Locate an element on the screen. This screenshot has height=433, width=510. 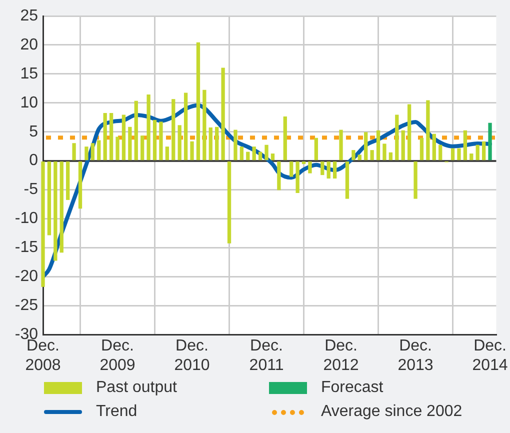
x-tick-label: Dec. 2009 is located at coordinates (118, 356).